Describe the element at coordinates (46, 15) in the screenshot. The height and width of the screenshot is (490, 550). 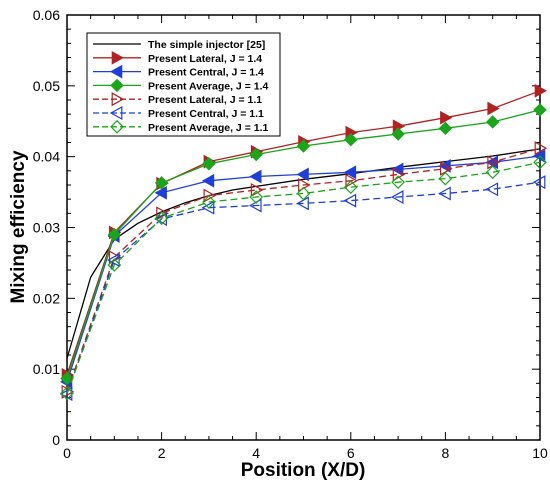
I see `y-tick-label: 0.06` at that location.